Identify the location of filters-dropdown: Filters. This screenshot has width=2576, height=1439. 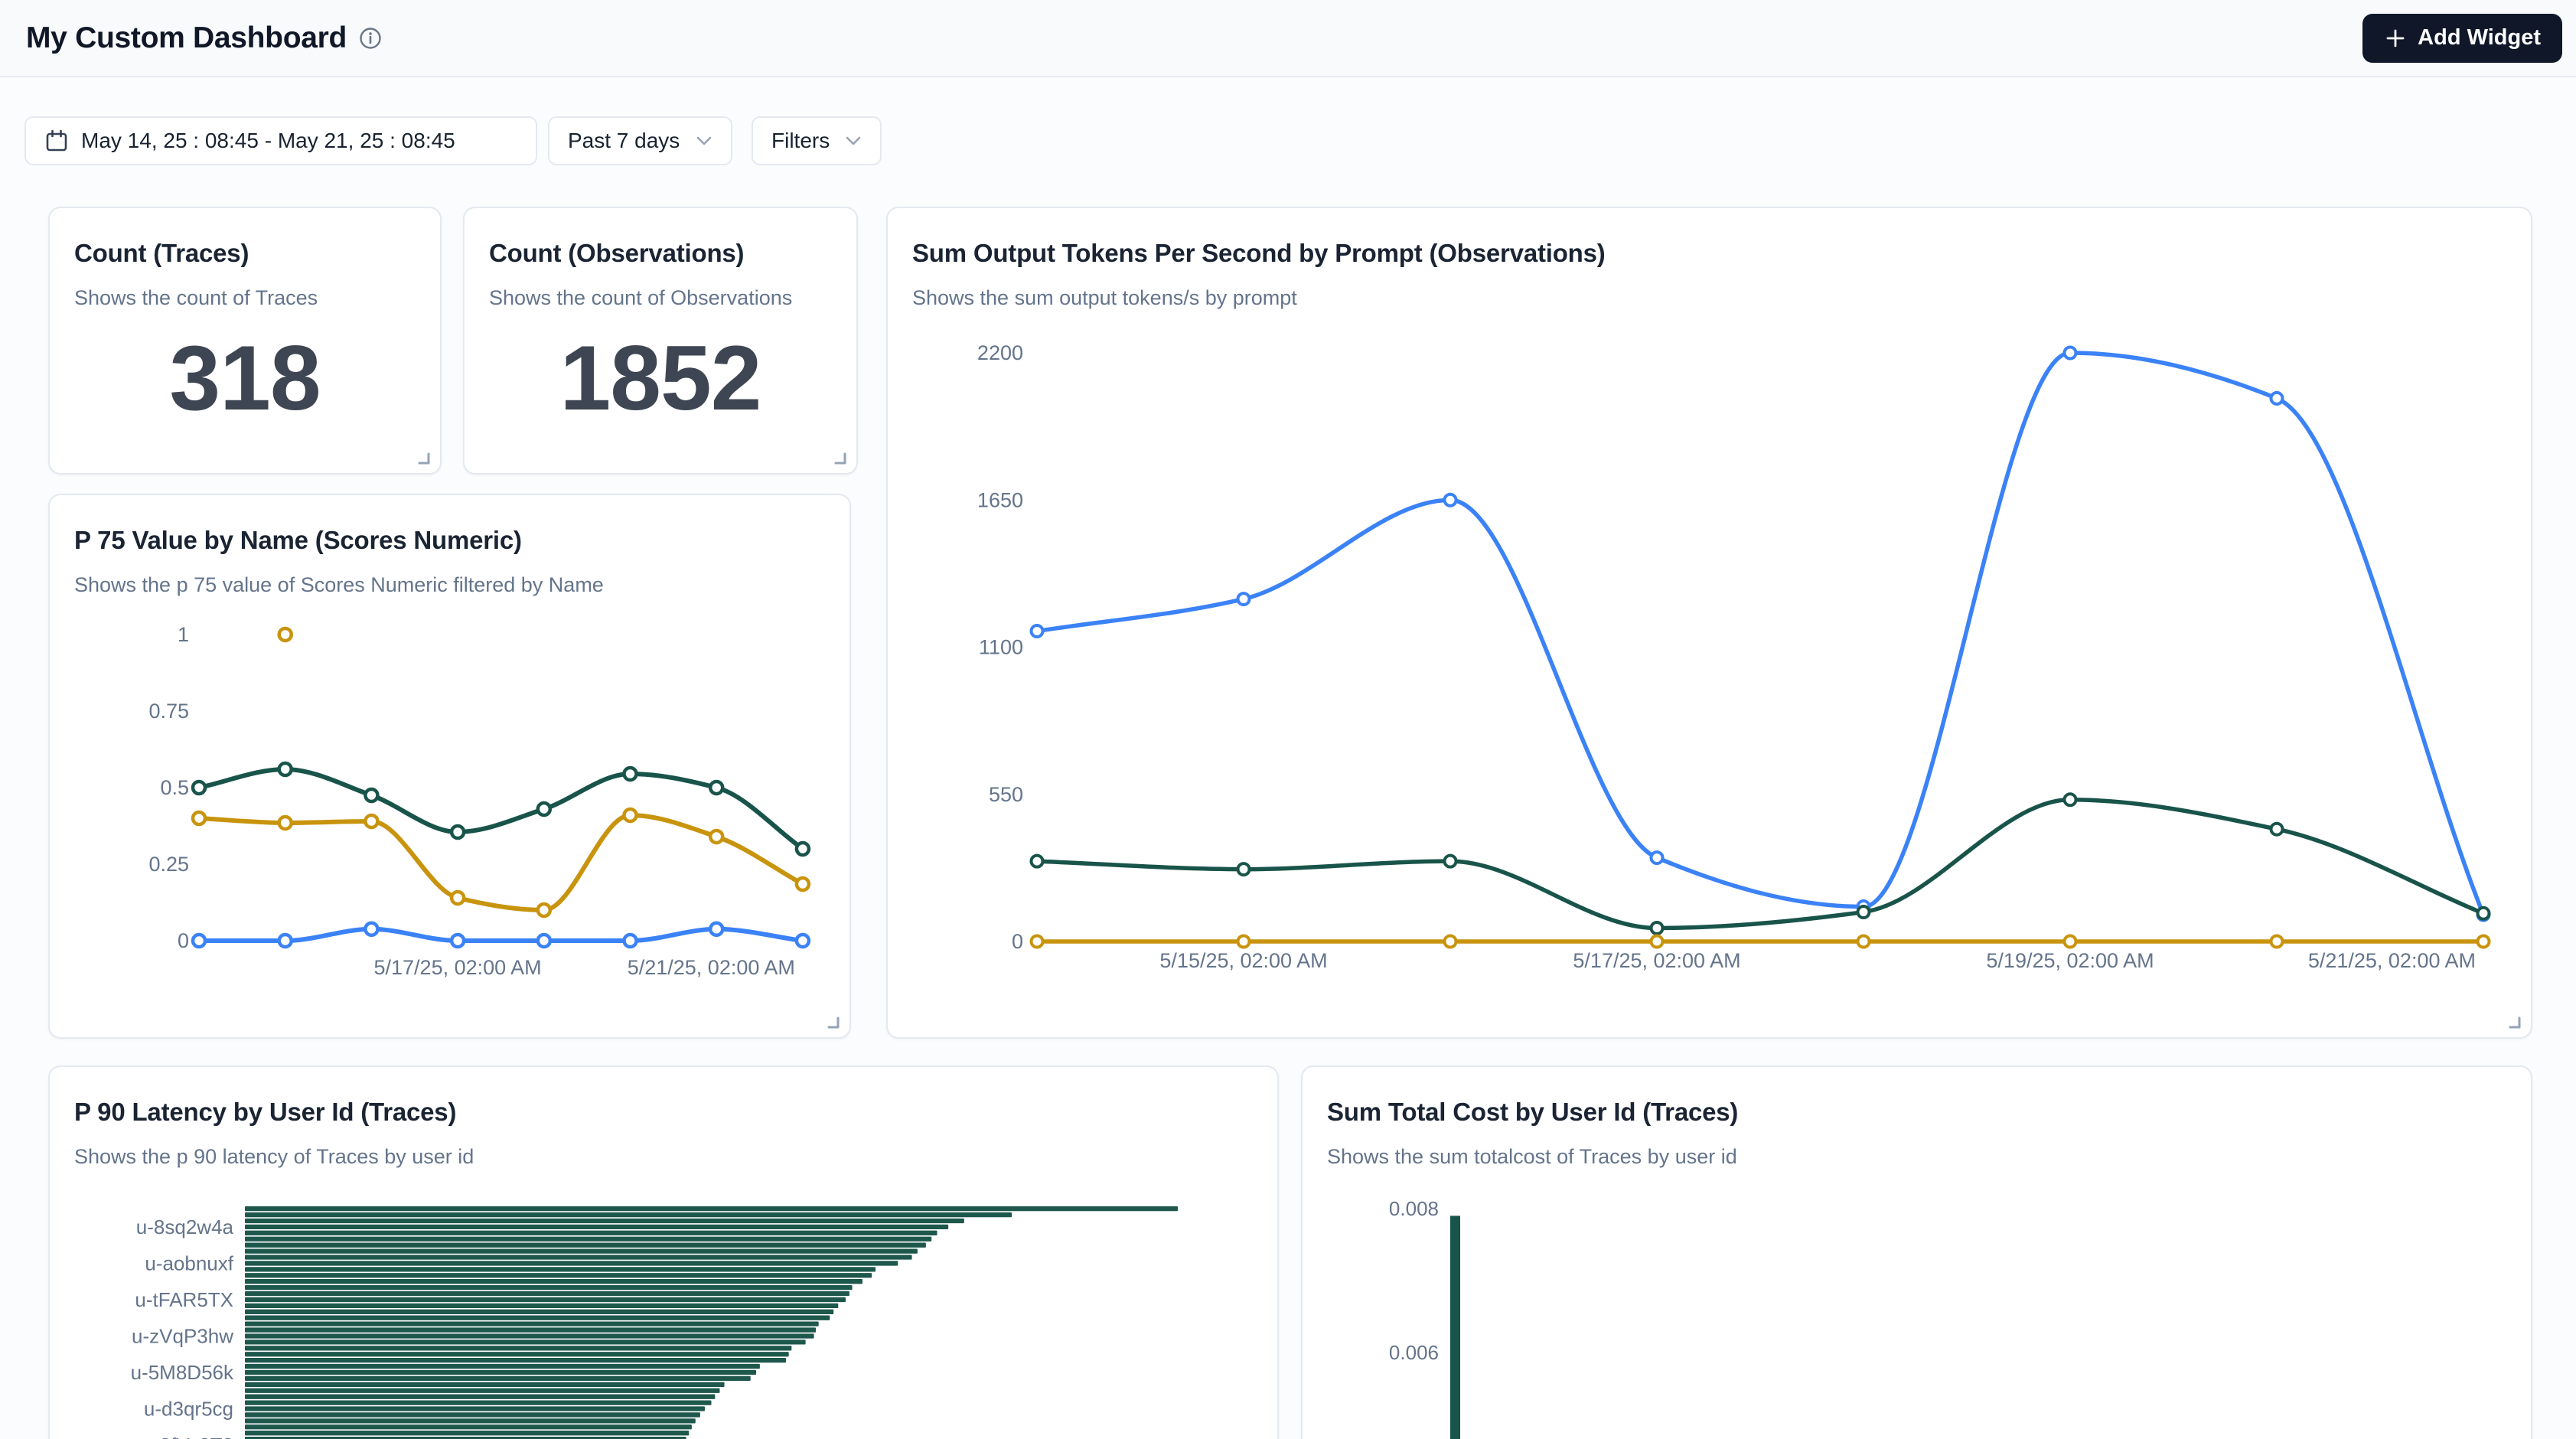
(817, 140).